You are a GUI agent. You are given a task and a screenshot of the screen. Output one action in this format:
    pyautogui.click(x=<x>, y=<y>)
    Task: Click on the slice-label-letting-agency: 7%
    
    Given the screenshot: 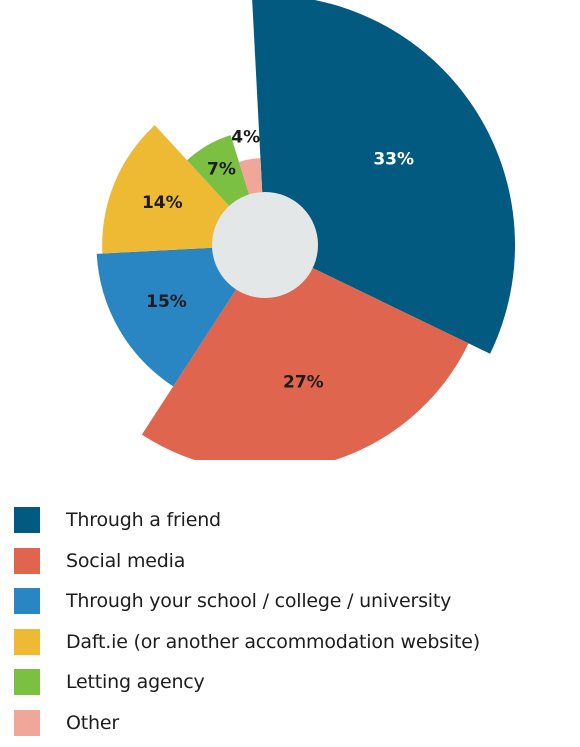 What is the action you would take?
    pyautogui.click(x=221, y=170)
    